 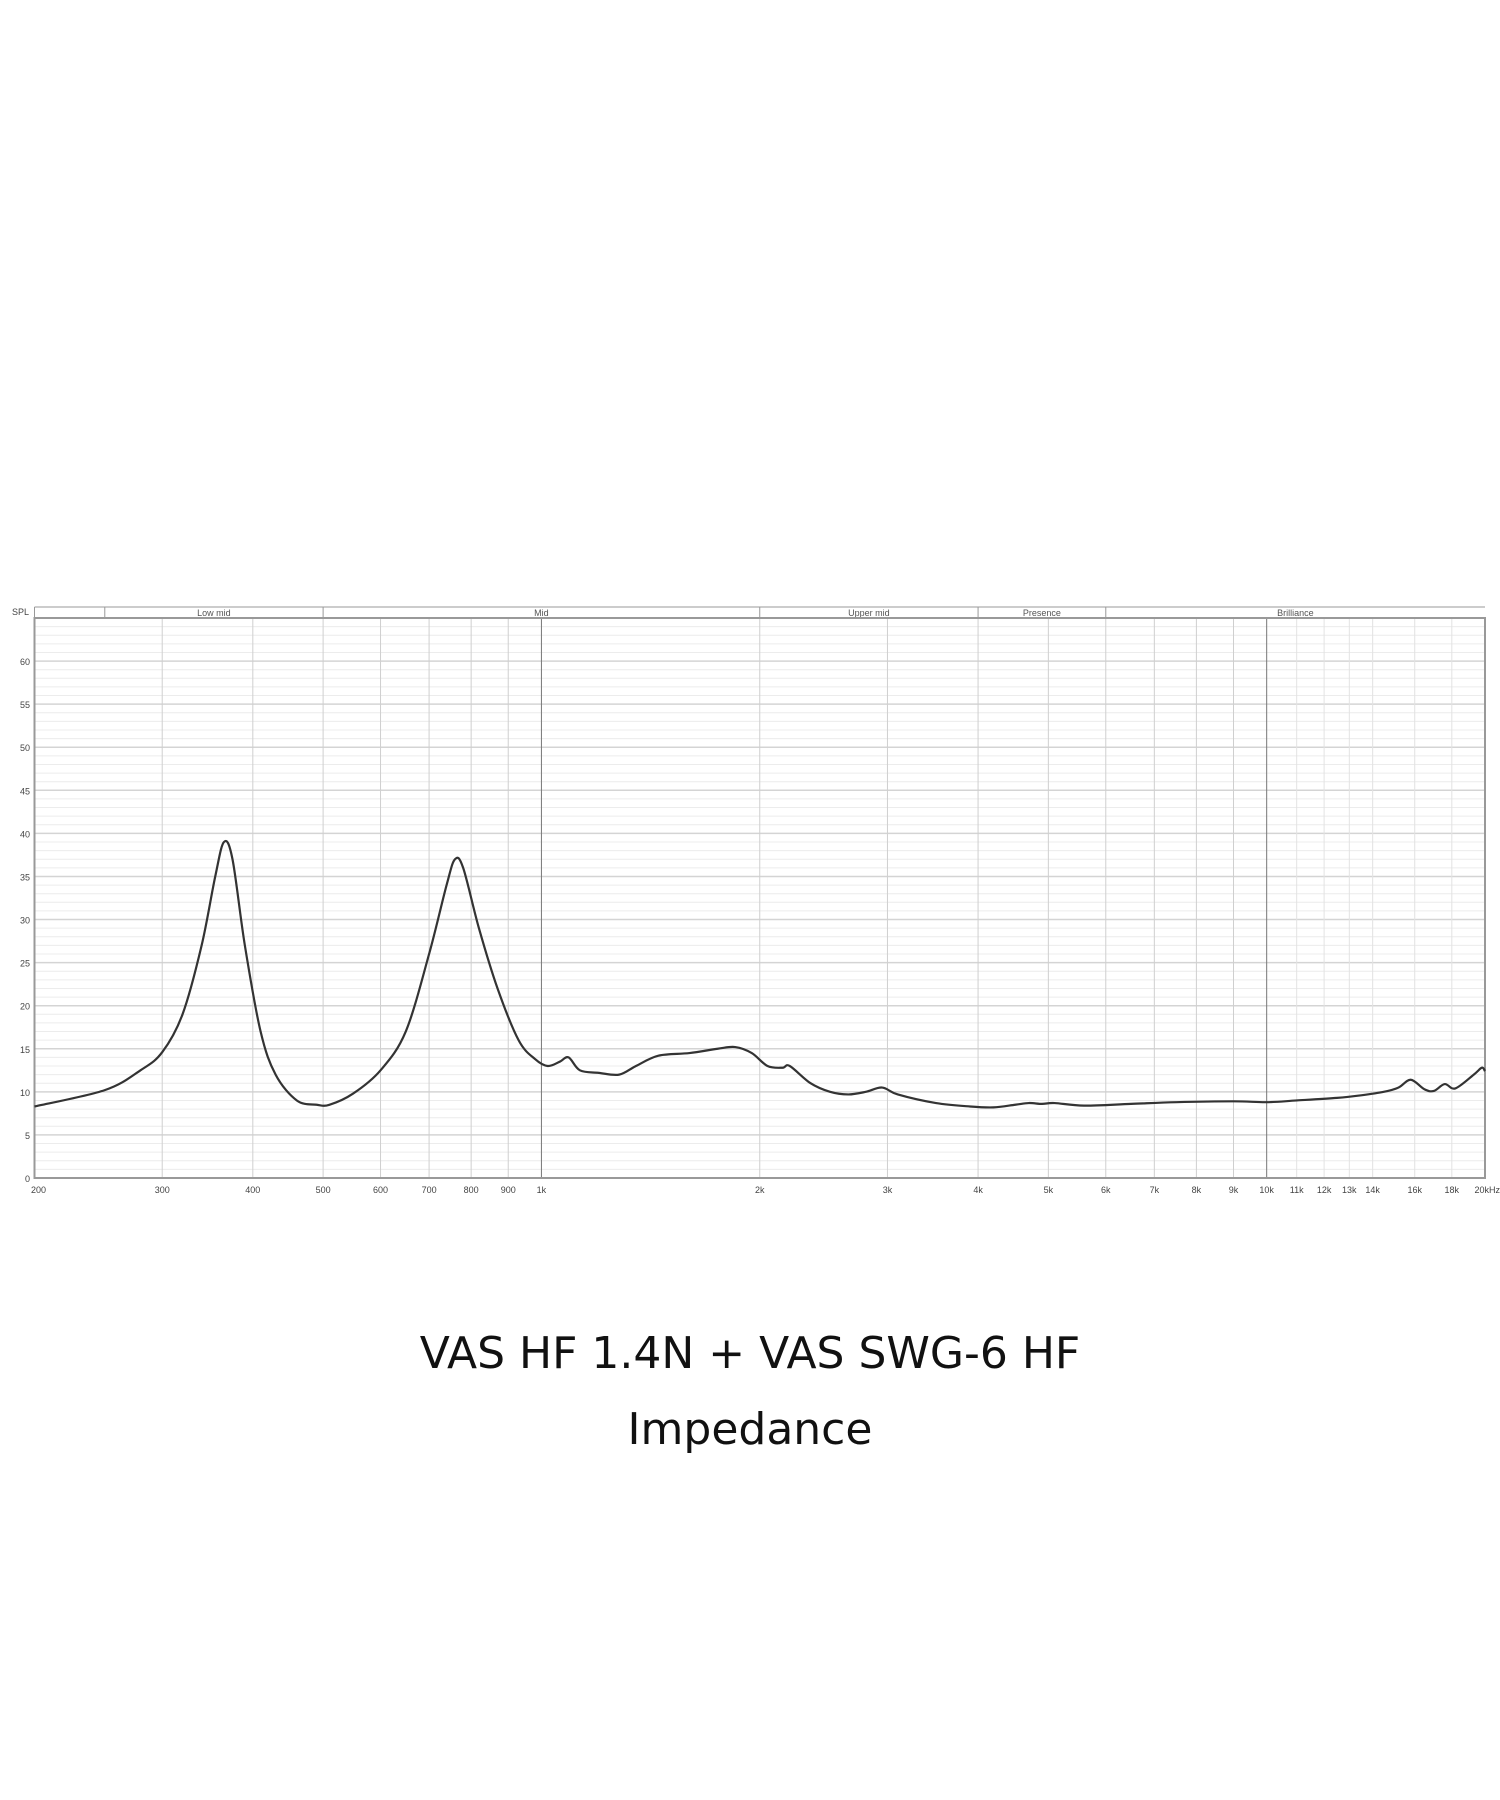 What do you see at coordinates (20, 612) in the screenshot?
I see `y-axis-label: SPL` at bounding box center [20, 612].